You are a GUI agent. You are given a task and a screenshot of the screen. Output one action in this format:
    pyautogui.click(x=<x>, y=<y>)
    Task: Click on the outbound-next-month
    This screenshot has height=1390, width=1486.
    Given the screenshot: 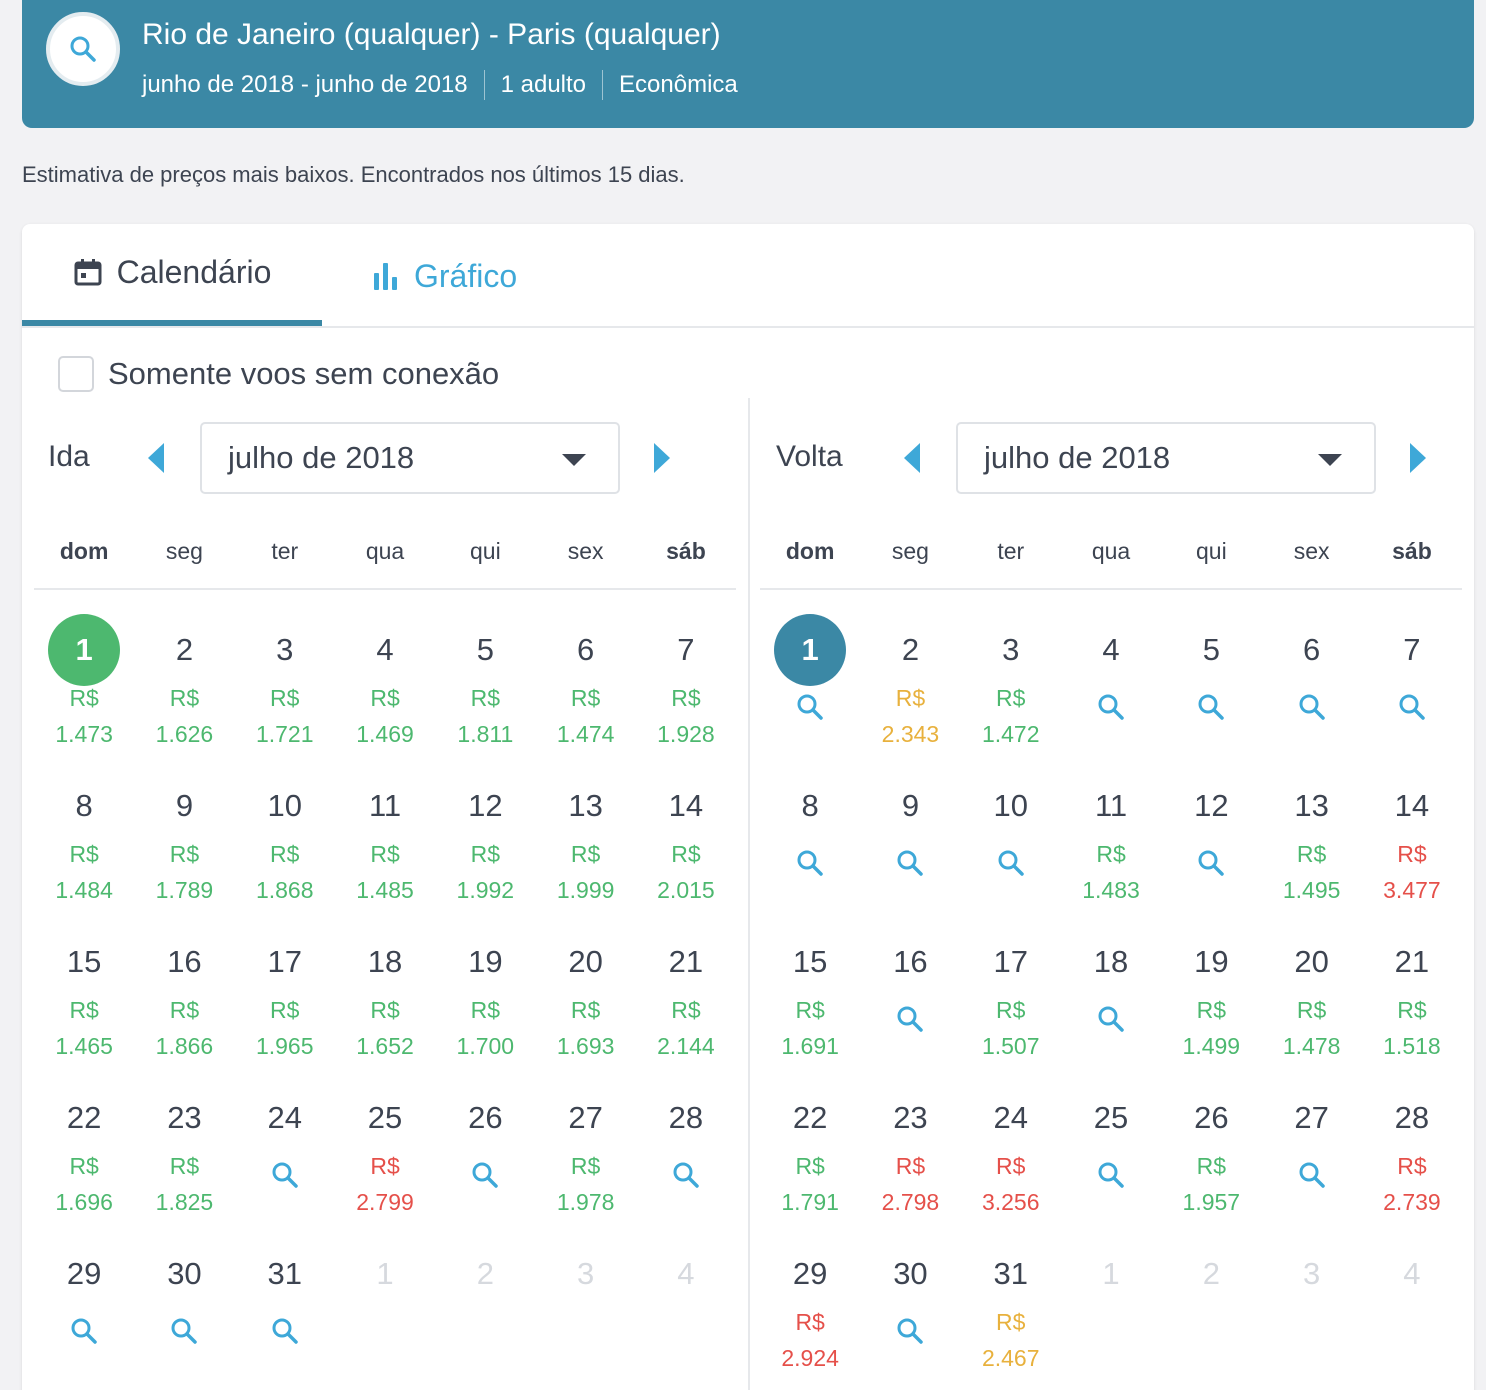 What is the action you would take?
    pyautogui.click(x=662, y=458)
    